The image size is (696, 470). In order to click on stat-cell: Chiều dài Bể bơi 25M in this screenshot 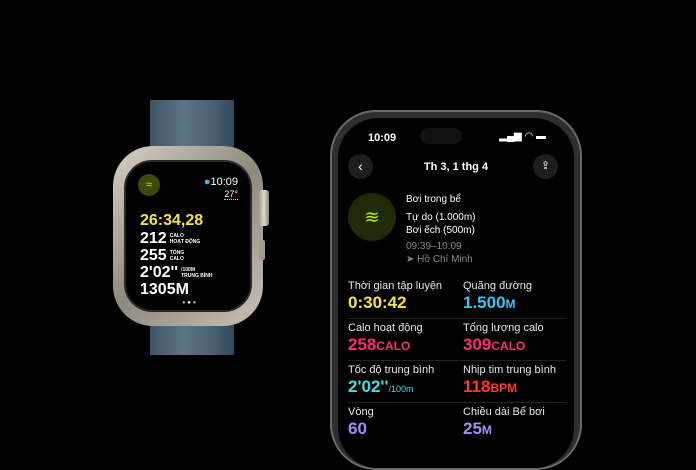, I will do `click(518, 422)`.